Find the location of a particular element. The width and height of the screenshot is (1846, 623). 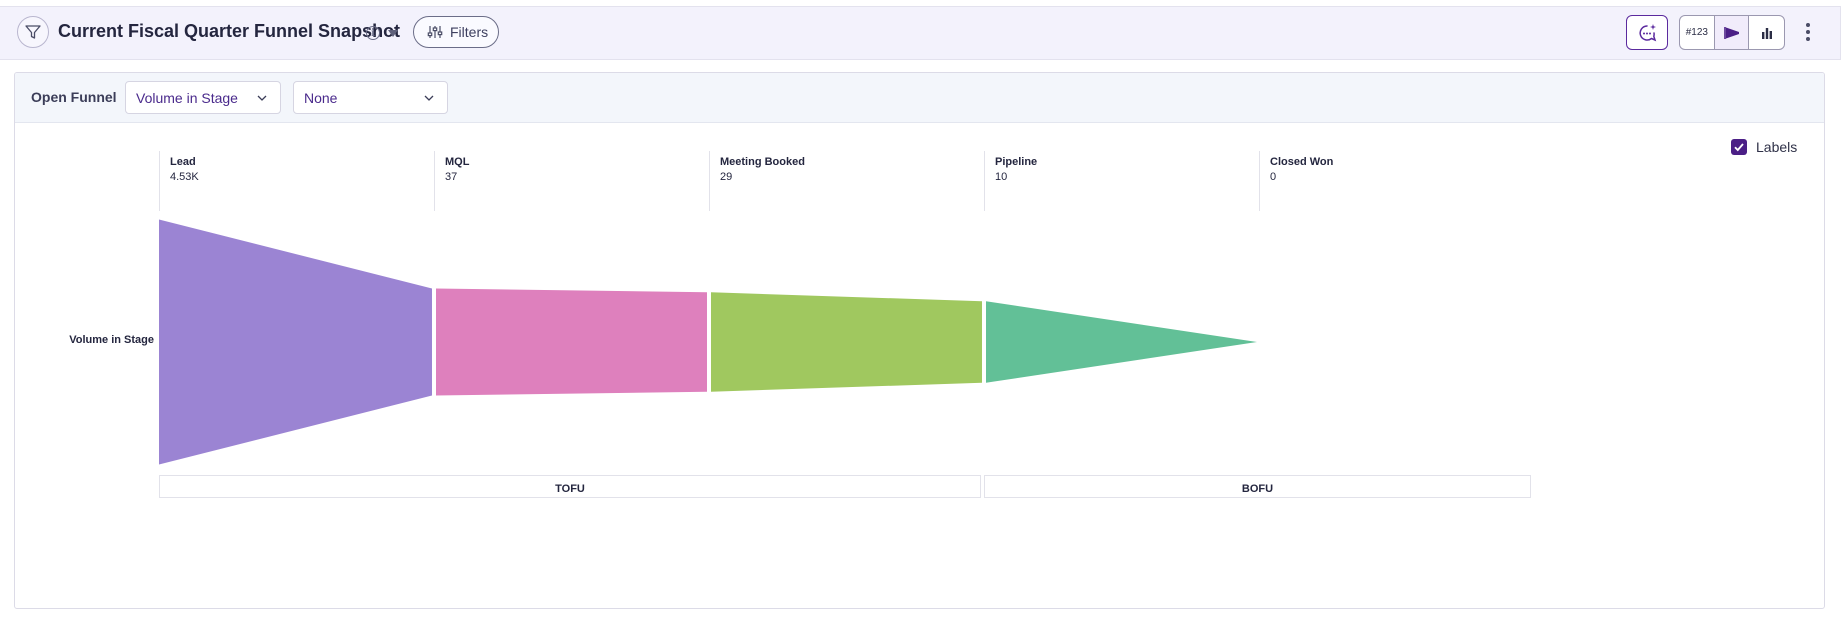

checkmark-icon is located at coordinates (1739, 147).